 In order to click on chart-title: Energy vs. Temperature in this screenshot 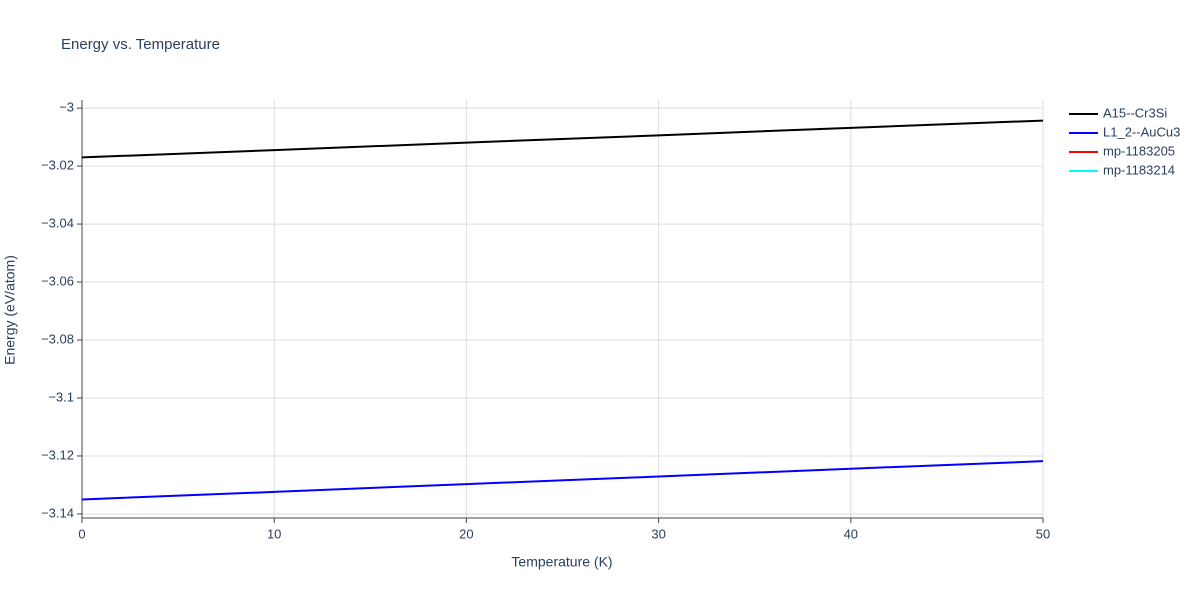, I will do `click(140, 44)`.